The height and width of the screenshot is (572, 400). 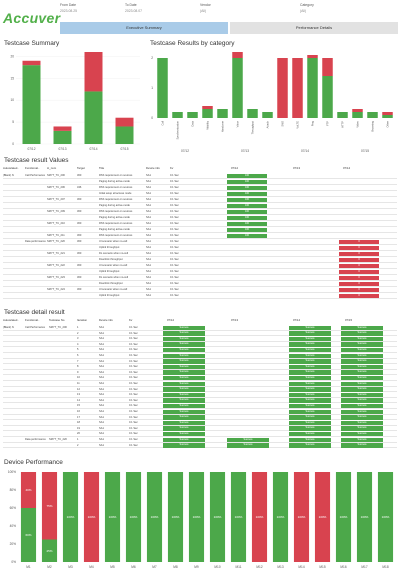 What do you see at coordinates (94, 149) in the screenshot?
I see `x-tick-label: 07/14` at bounding box center [94, 149].